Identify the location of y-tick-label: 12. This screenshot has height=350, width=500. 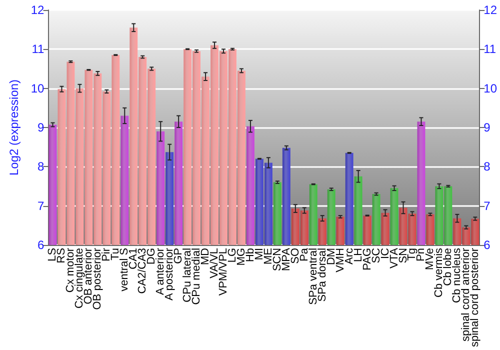
(37, 10).